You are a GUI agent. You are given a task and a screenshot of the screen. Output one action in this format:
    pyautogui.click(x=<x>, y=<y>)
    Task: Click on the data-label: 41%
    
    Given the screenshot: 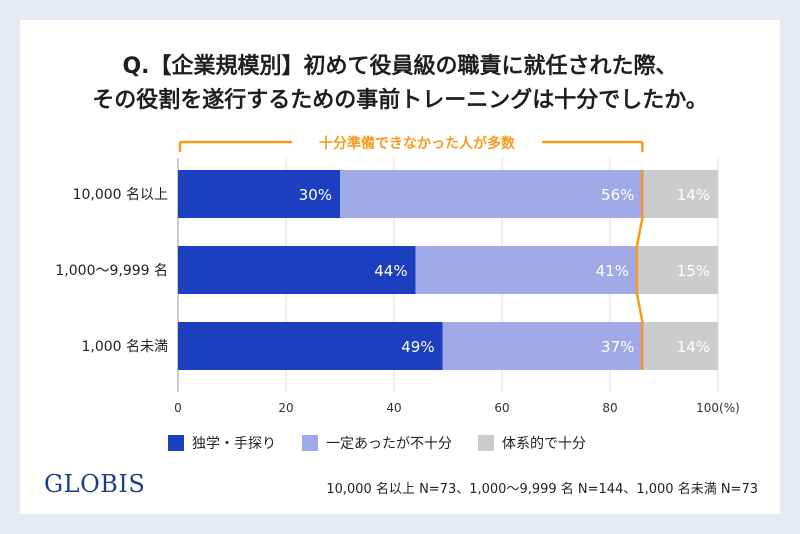 What is the action you would take?
    pyautogui.click(x=612, y=271)
    